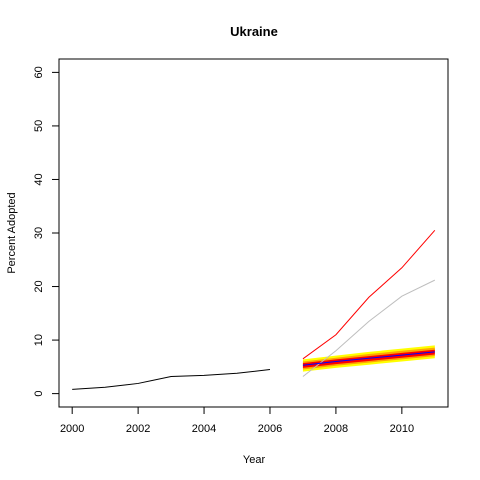 This screenshot has width=480, height=480. Describe the element at coordinates (402, 429) in the screenshot. I see `x-tick-label: 2010` at that location.